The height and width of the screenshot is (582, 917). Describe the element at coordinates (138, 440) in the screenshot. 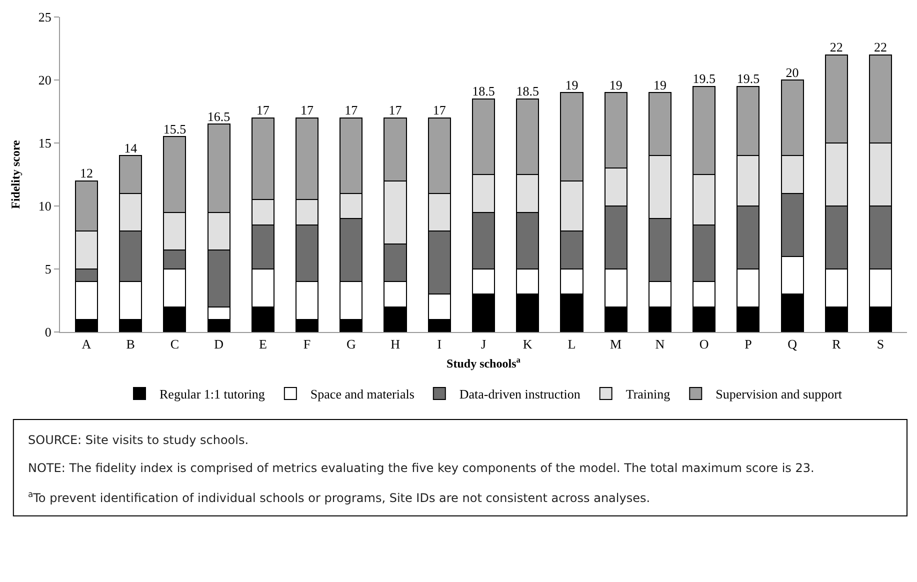

I see `source-note: SOURCE: Site visits to study schools.` at that location.